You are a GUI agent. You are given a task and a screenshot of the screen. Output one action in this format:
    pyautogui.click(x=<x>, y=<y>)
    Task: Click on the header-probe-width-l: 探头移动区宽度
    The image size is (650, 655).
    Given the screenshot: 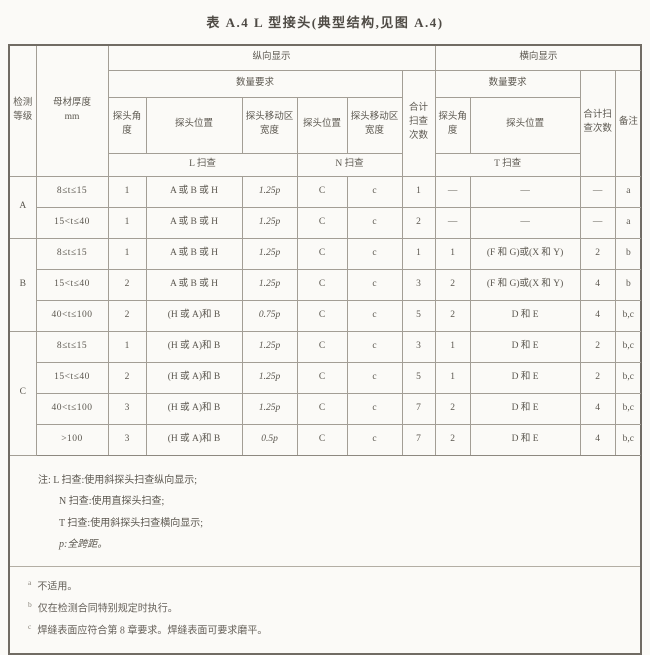 What is the action you would take?
    pyautogui.click(x=269, y=125)
    